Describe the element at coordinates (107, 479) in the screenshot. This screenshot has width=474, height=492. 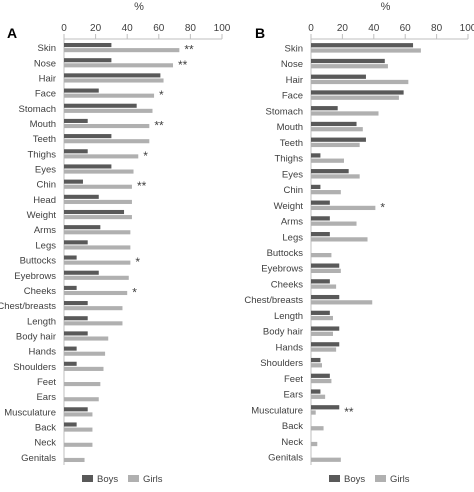
I see `legend-label-boys: Boys` at that location.